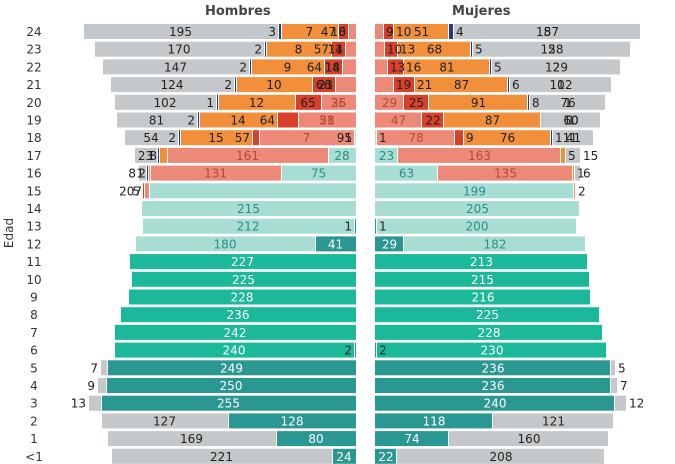  Describe the element at coordinates (33, 209) in the screenshot. I see `age-label: 14` at that location.